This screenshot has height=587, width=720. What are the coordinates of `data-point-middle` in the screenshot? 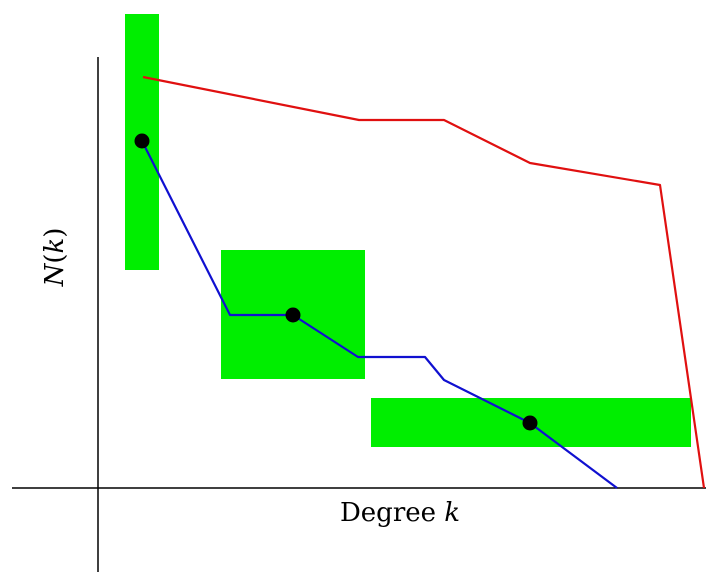 It's located at (293, 315).